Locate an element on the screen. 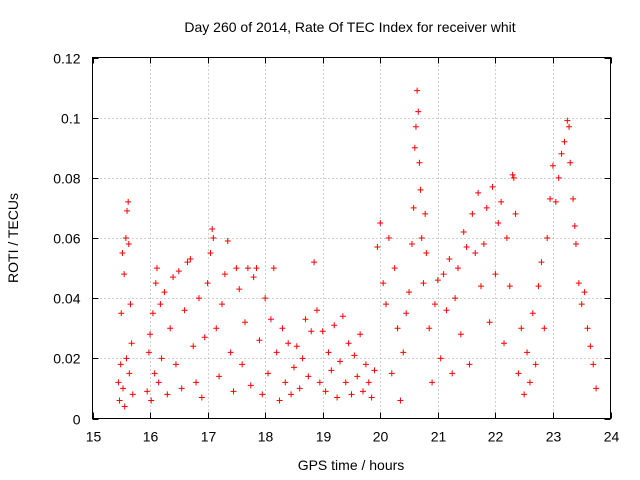 The height and width of the screenshot is (480, 640). y-tick-label: 0.08 is located at coordinates (66, 179).